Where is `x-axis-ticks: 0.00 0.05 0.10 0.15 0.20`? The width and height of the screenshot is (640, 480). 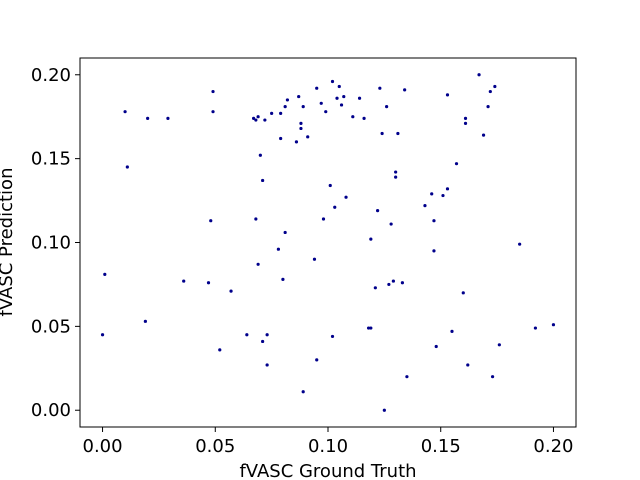 x-axis-ticks: 0.00 0.05 0.10 0.15 0.20 is located at coordinates (328, 442).